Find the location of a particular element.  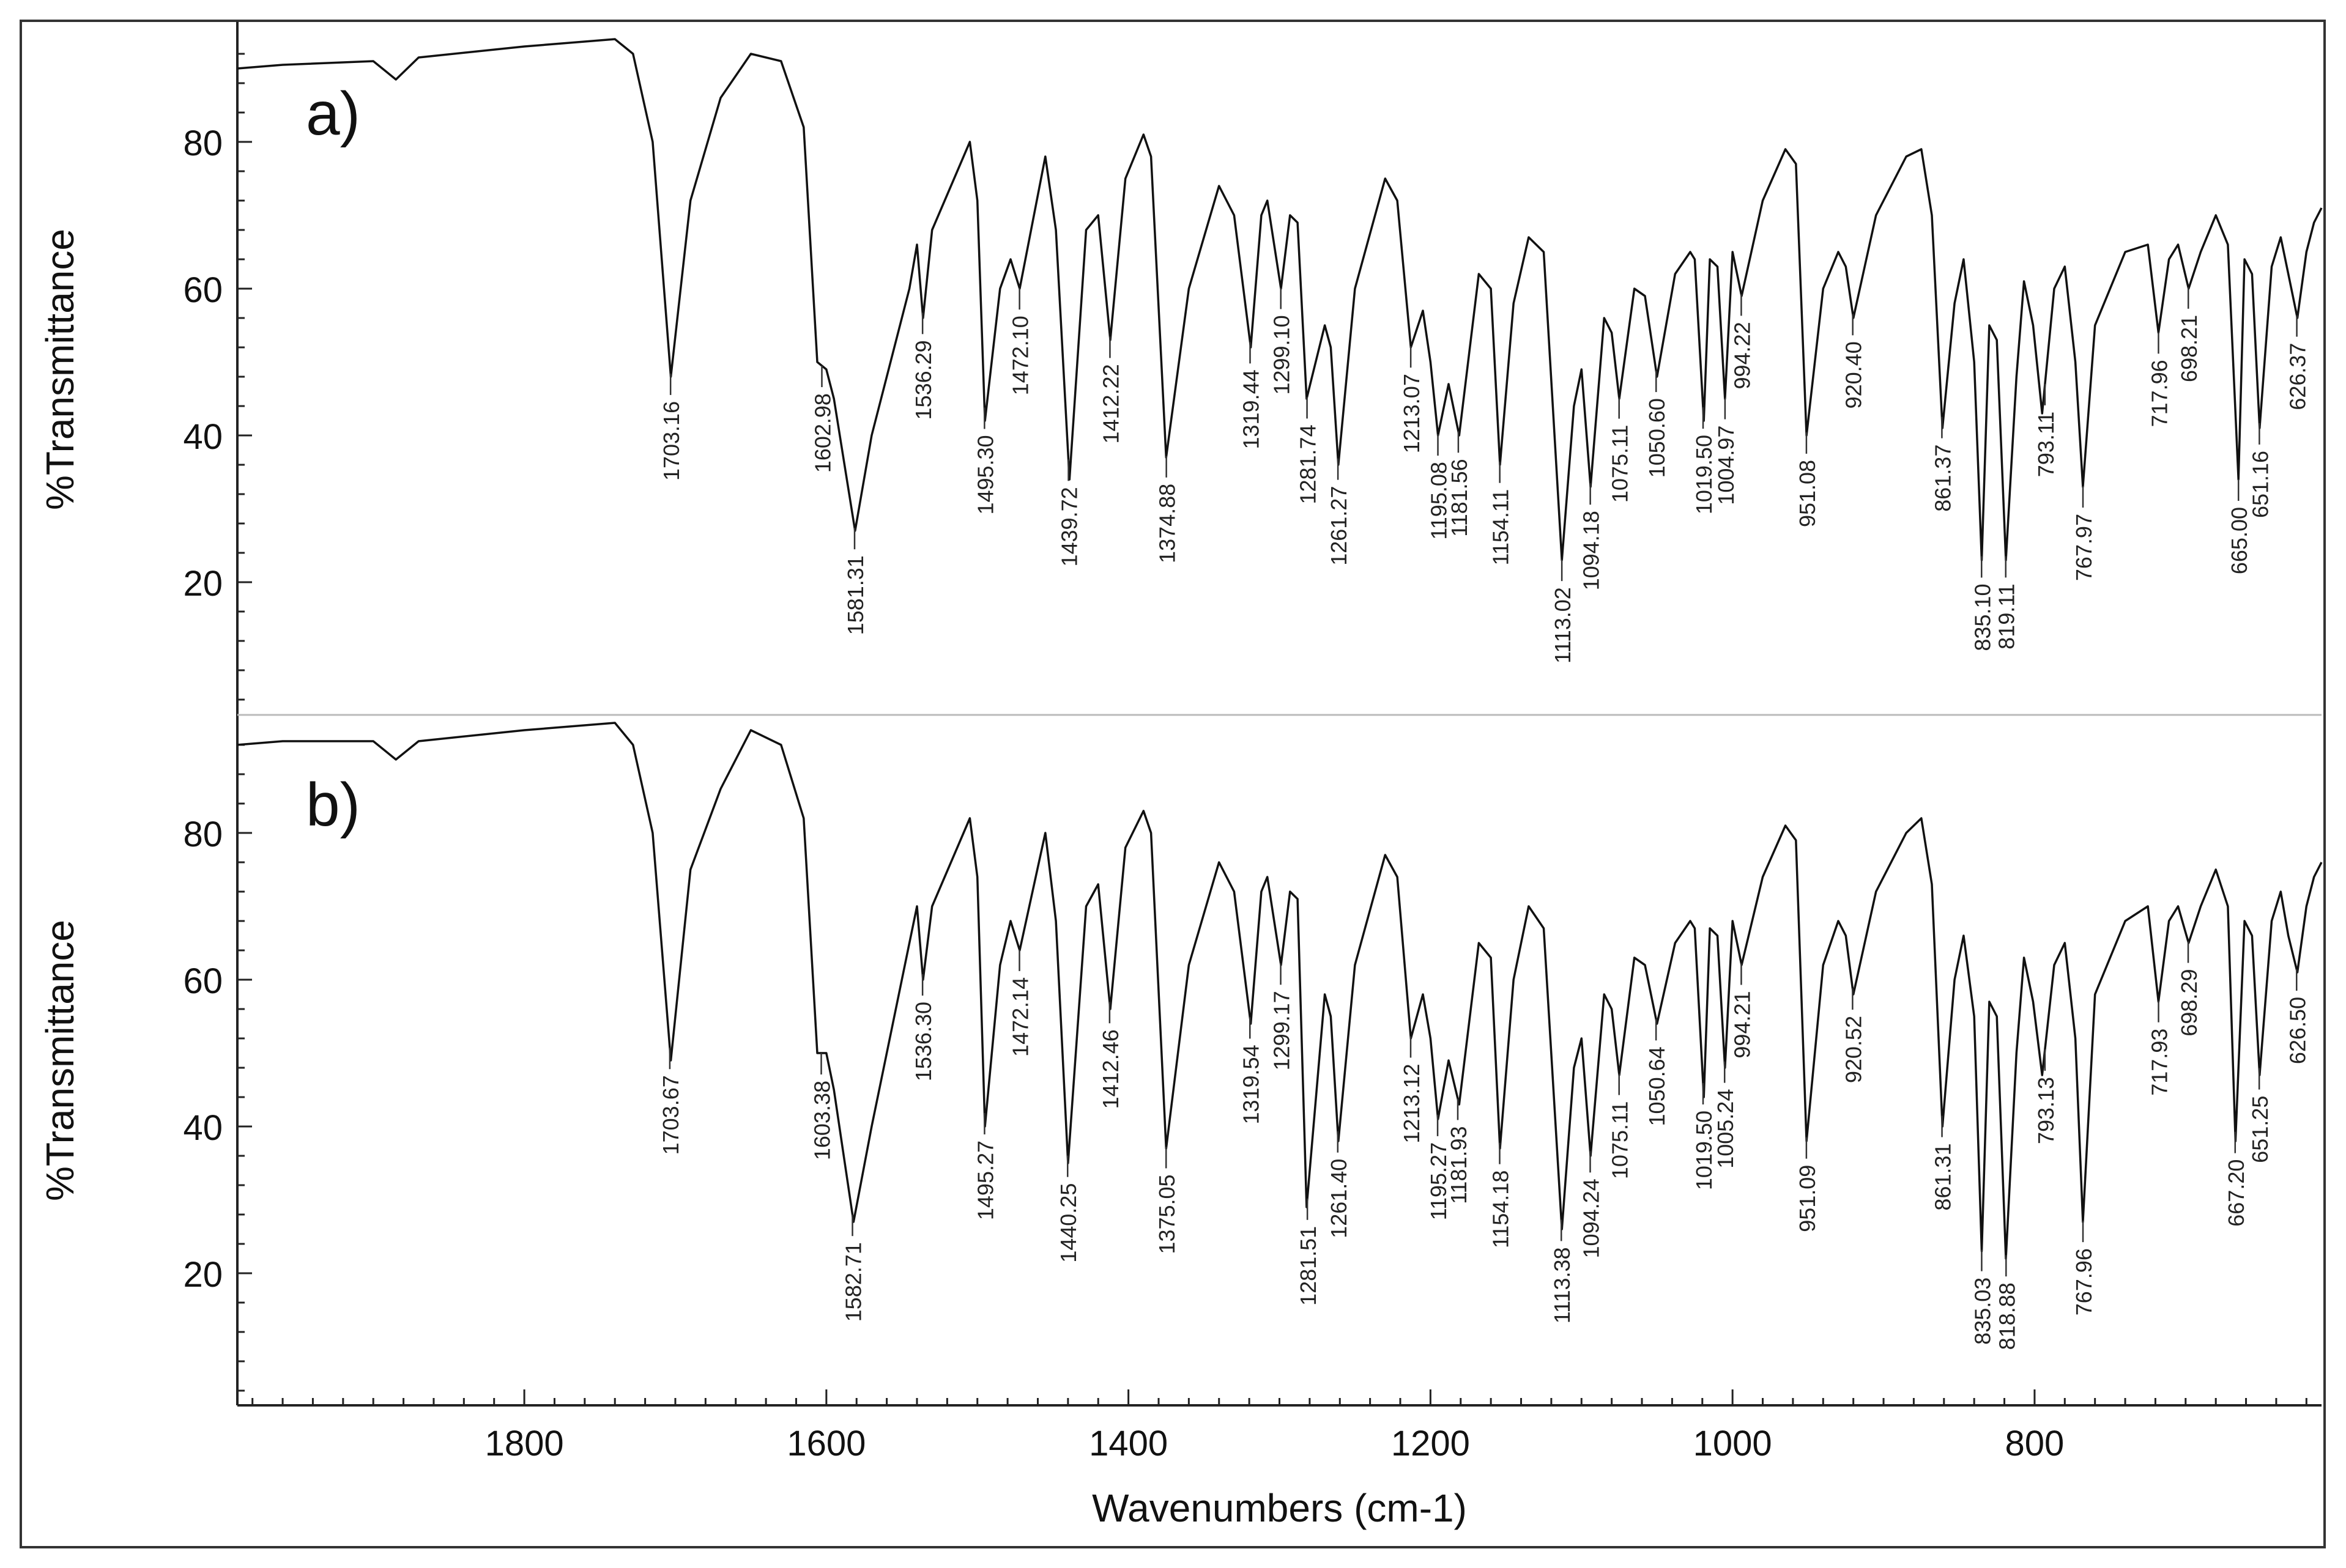

peak-label: 1495.27 is located at coordinates (986, 1180).